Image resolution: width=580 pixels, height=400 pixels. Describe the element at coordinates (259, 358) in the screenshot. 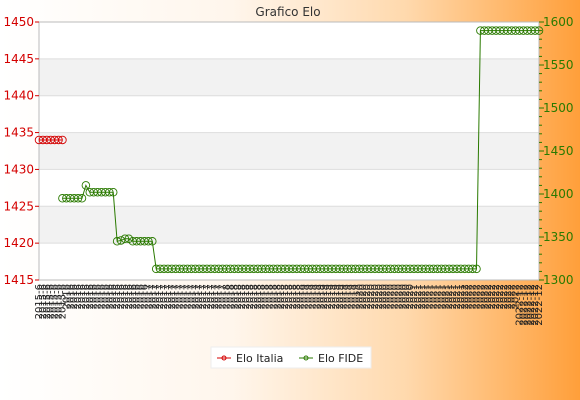

I see `legend-label: Elo Italia` at that location.